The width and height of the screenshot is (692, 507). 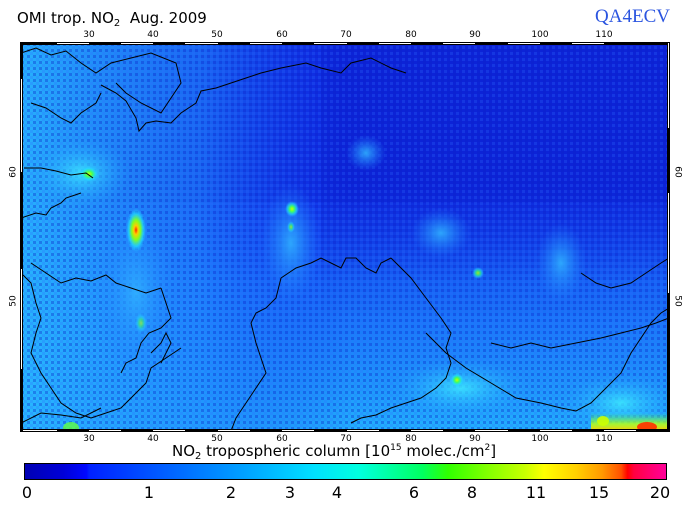 What do you see at coordinates (296, 451) in the screenshot?
I see `cb-label-mid: tropospheric column [10` at bounding box center [296, 451].